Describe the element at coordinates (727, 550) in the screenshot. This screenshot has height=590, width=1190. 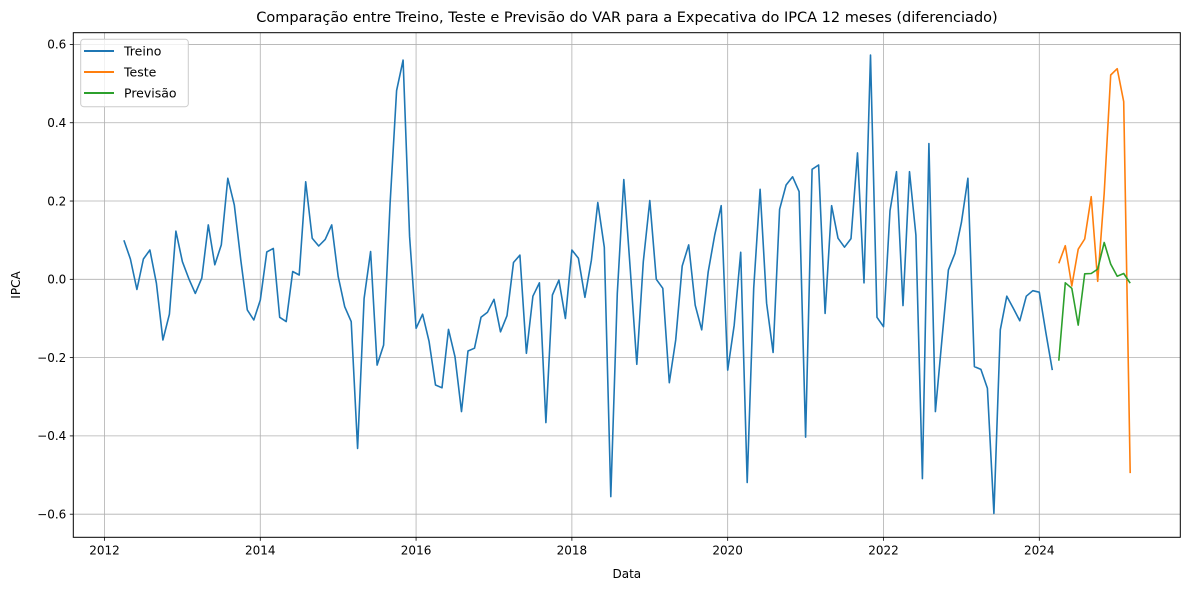
I see `x-tick-label: 2020` at that location.